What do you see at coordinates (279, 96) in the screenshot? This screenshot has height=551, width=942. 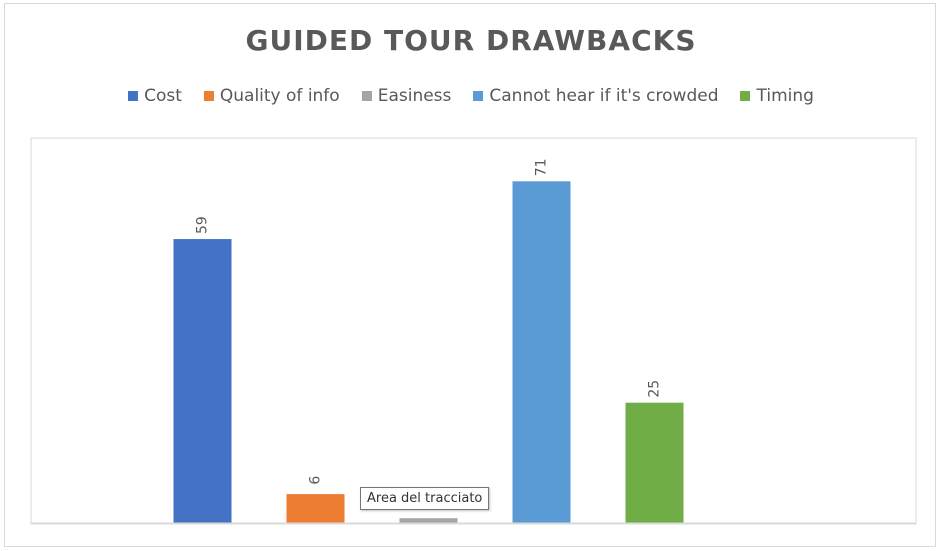 I see `legend-label-quality-of-info: Quality of info` at bounding box center [279, 96].